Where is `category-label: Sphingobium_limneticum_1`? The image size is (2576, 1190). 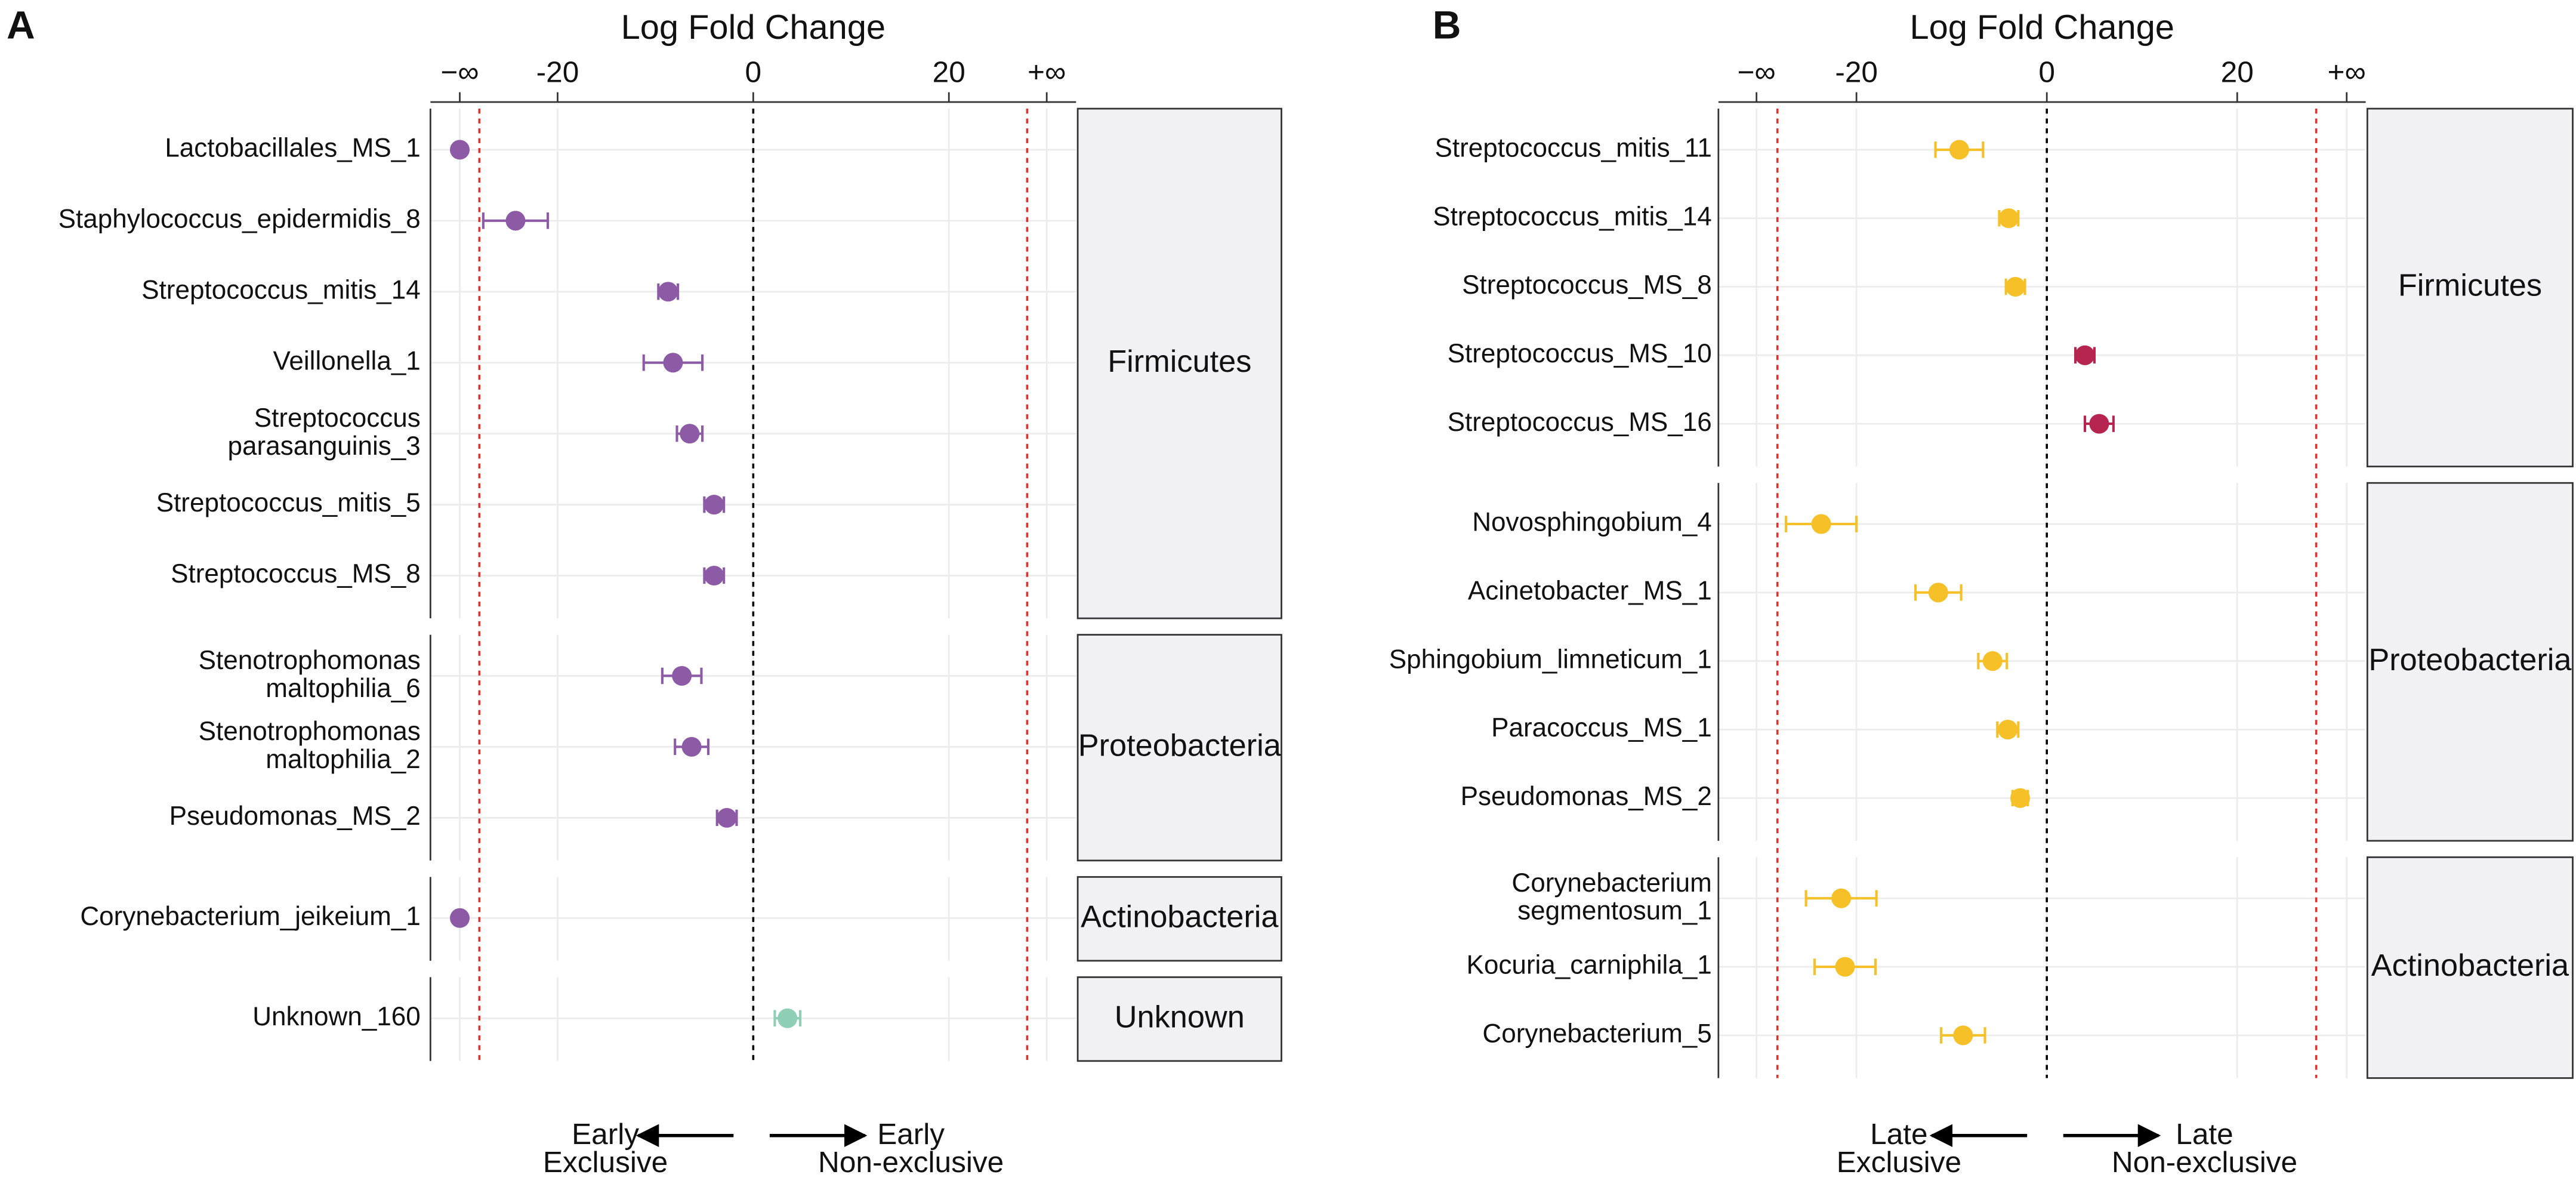
category-label: Sphingobium_limneticum_1 is located at coordinates (1550, 659).